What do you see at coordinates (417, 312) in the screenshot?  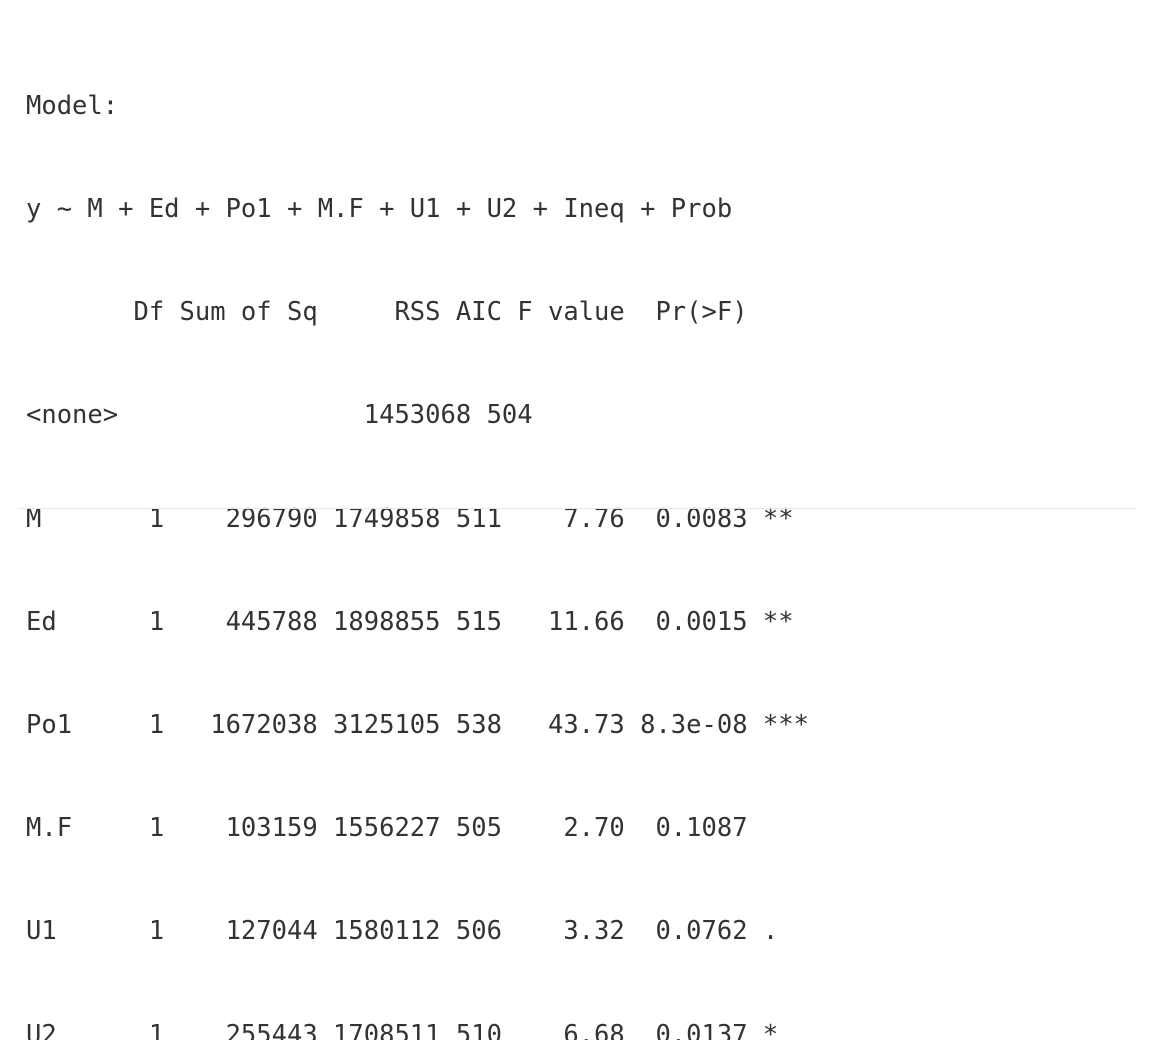 I see `table-header: Df Sum of Sq RSS AIC F value Pr(>F)` at bounding box center [417, 312].